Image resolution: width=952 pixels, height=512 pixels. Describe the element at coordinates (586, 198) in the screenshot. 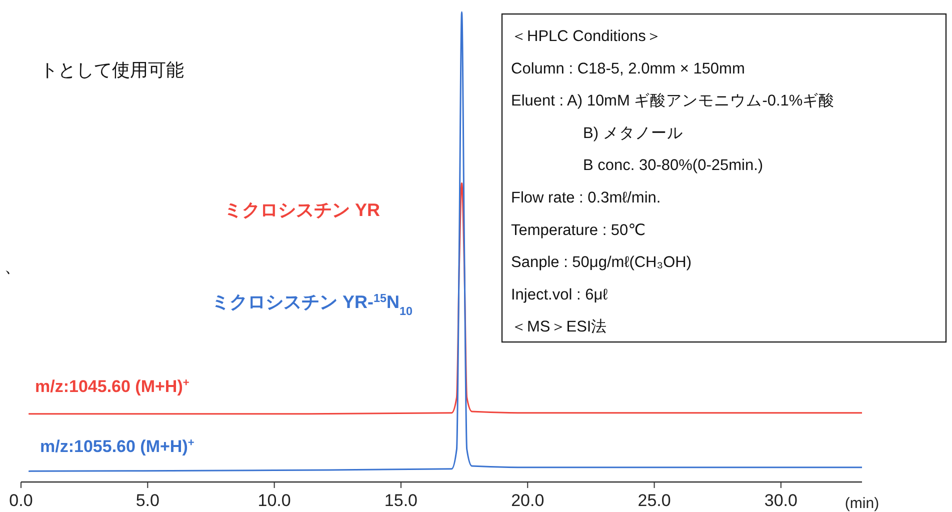

I see `annotation: Flow rate : 0.3mℓ/min.` at that location.